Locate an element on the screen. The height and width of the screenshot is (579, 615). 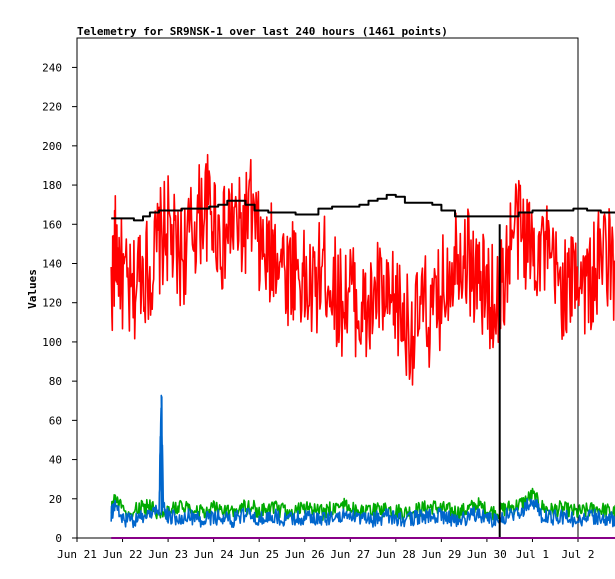
y-tick-label: 180 is located at coordinates (52, 185).